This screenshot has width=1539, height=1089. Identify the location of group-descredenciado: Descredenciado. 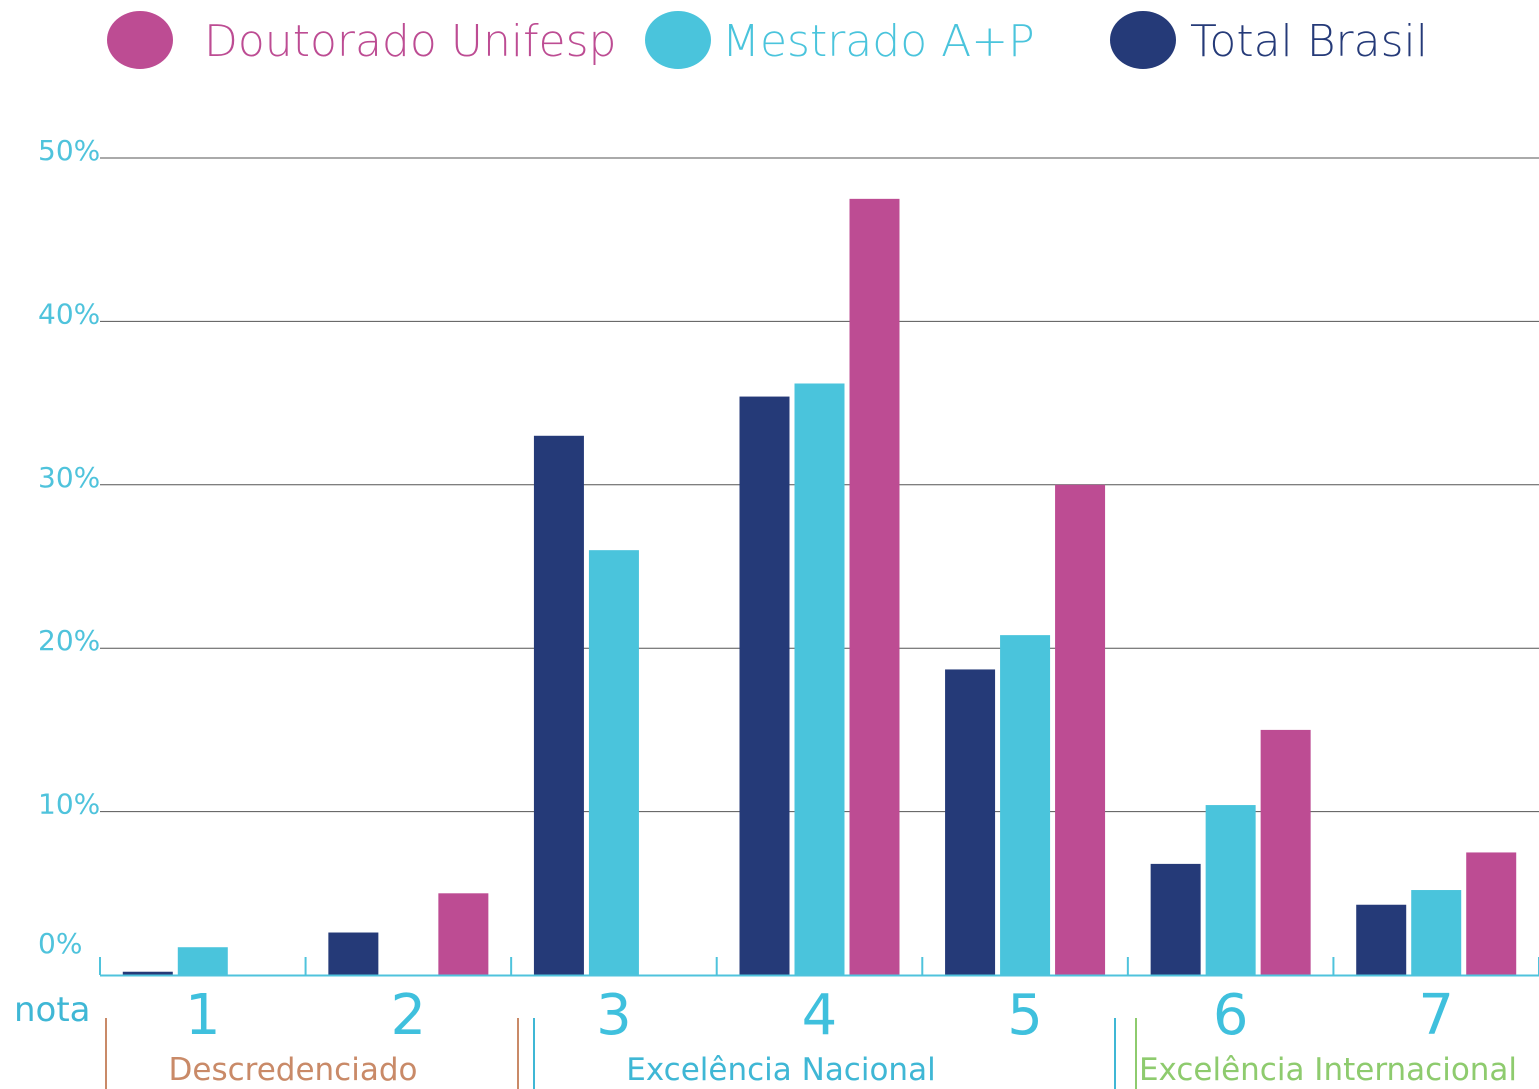
(312, 1053).